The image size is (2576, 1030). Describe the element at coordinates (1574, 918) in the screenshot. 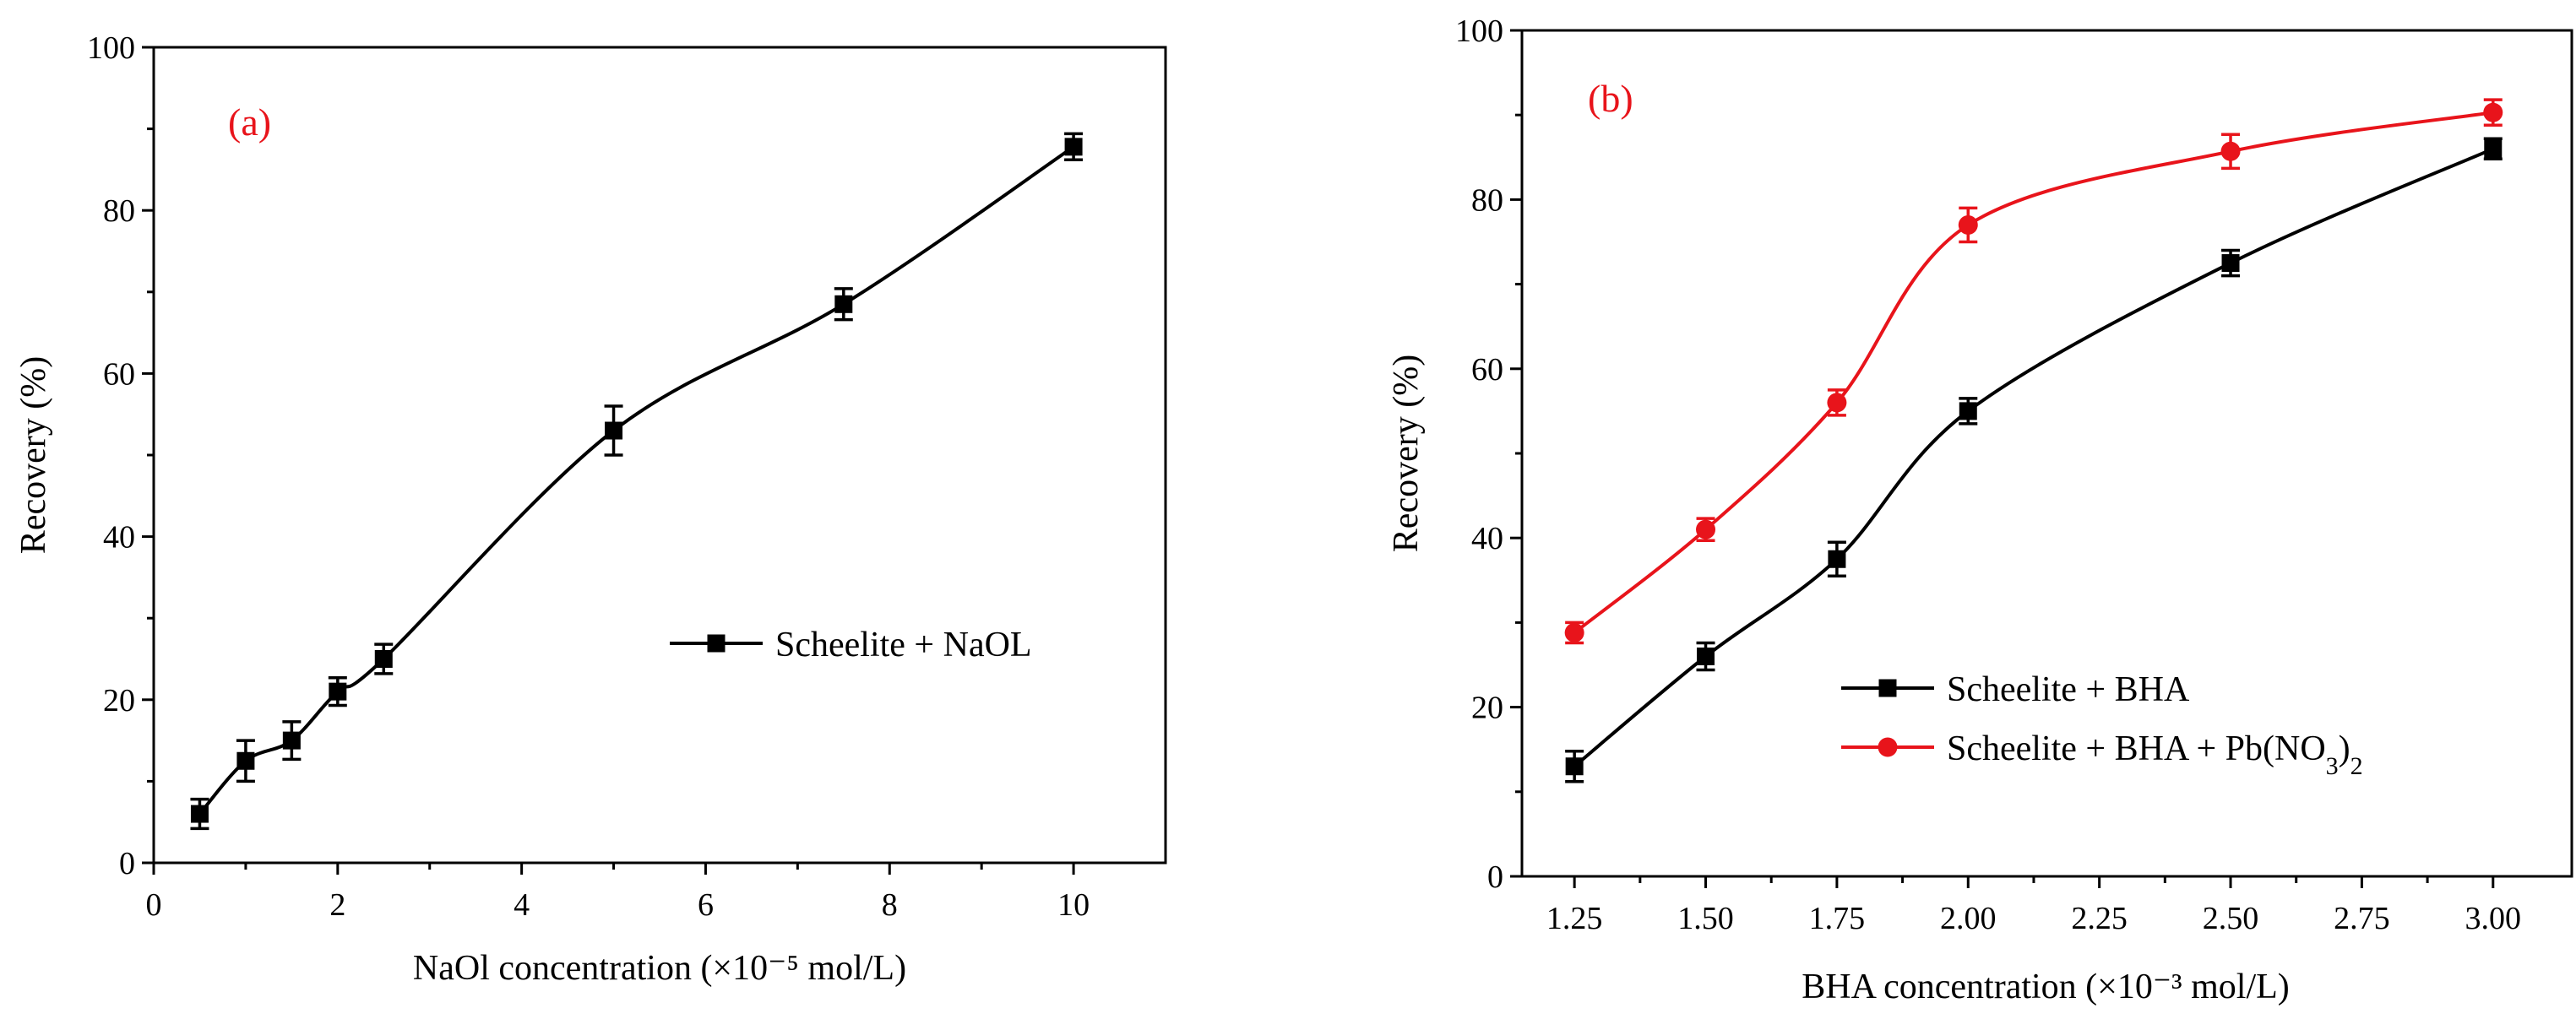

I see `x-tick-label: 1.25` at that location.